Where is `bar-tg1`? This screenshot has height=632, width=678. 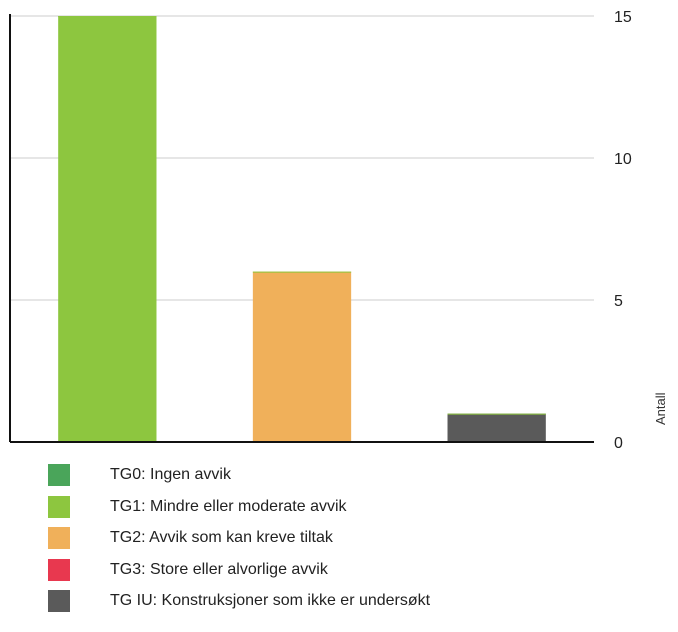 bar-tg1 is located at coordinates (107, 229).